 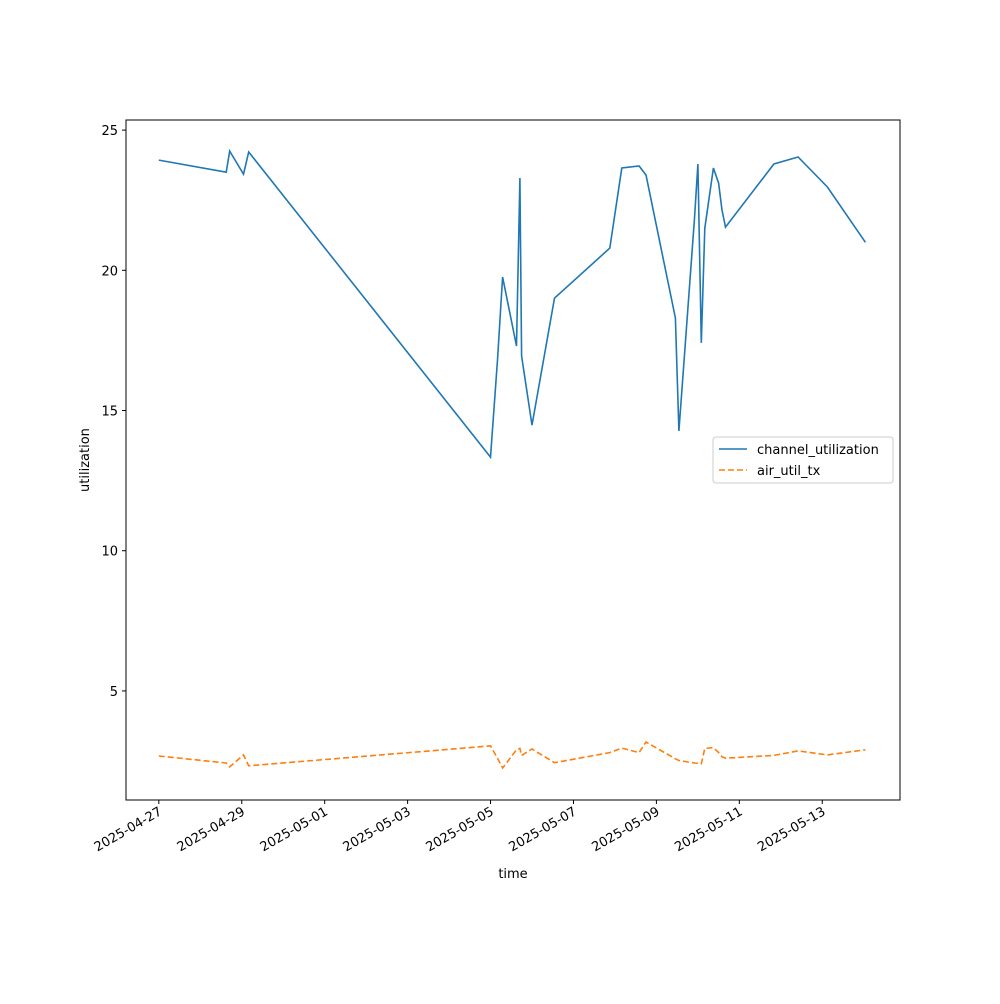 I want to click on legend-label: channel_utilization, so click(x=818, y=450).